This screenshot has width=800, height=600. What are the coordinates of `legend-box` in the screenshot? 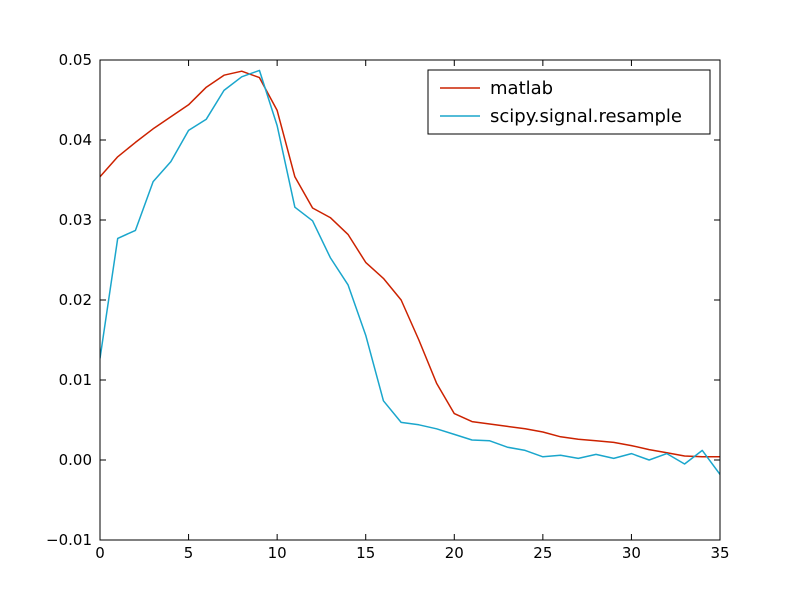 It's located at (569, 102).